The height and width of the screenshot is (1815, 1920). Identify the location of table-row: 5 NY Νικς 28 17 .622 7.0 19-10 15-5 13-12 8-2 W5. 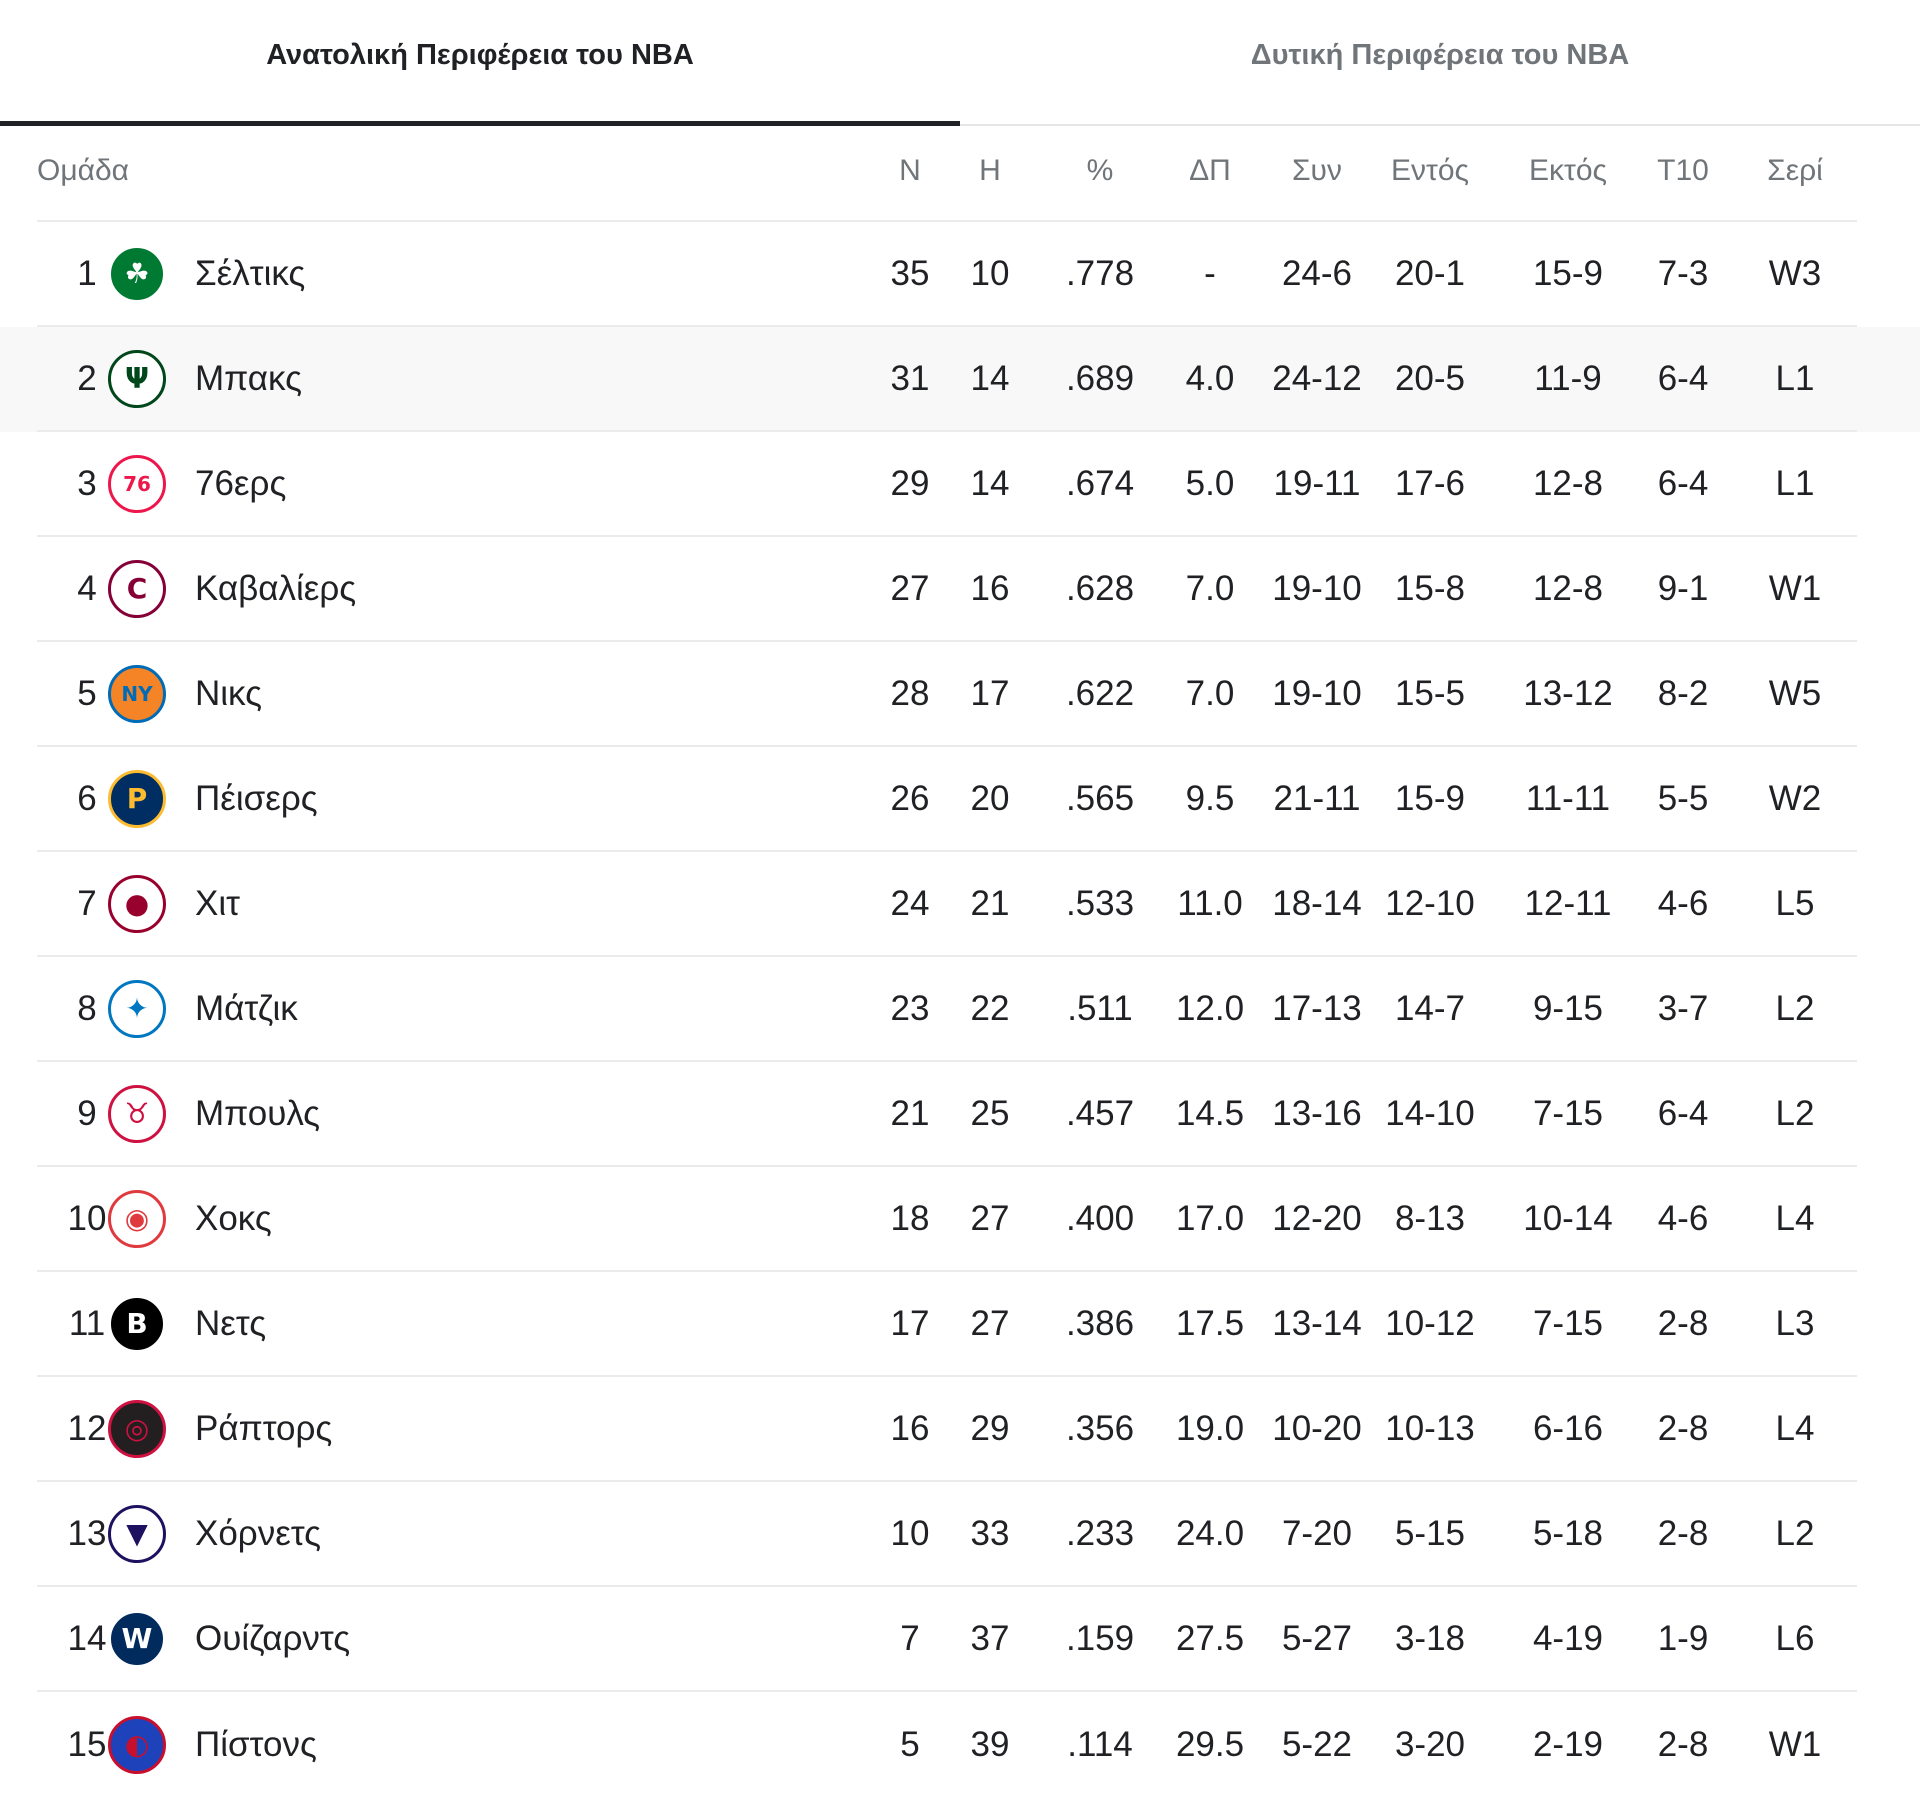
(960, 694).